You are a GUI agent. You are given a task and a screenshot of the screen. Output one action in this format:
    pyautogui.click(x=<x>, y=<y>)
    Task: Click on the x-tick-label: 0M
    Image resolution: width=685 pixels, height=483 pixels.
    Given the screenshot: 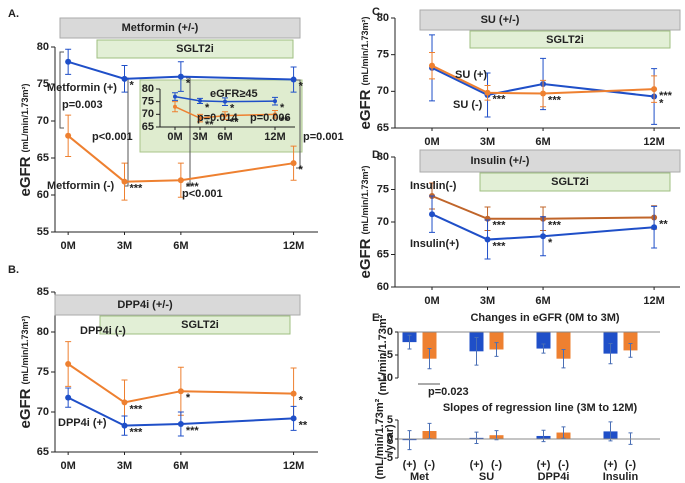 What is the action you would take?
    pyautogui.click(x=68, y=246)
    